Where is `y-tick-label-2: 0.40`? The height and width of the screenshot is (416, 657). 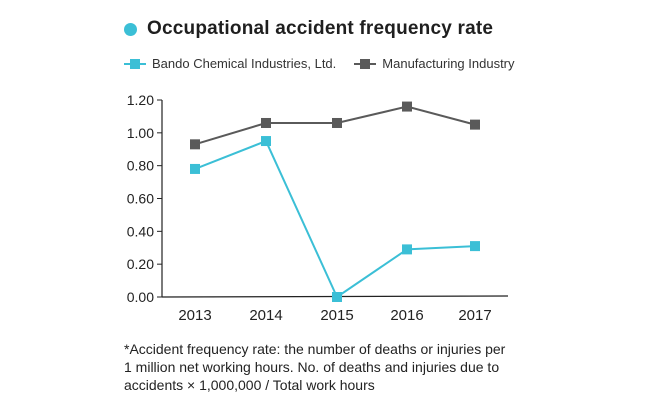
y-tick-label-2: 0.40 is located at coordinates (140, 231).